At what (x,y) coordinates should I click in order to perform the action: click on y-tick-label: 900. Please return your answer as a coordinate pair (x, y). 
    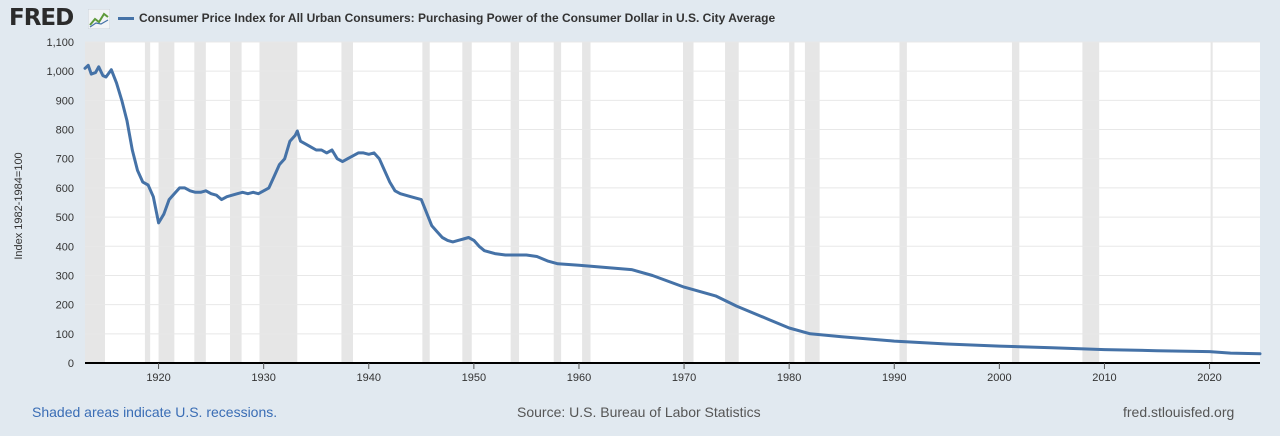
    Looking at the image, I should click on (65, 101).